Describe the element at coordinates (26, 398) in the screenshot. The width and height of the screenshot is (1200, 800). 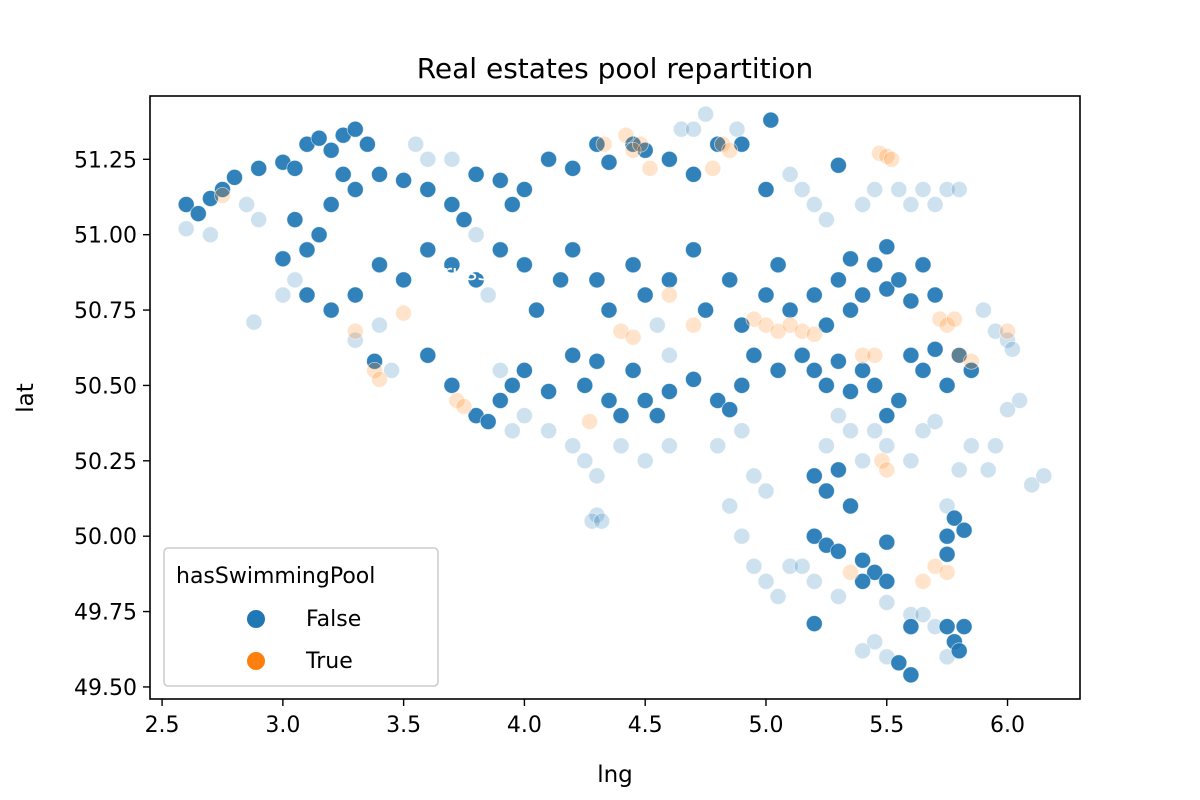
I see `y-axis-label: lat` at that location.